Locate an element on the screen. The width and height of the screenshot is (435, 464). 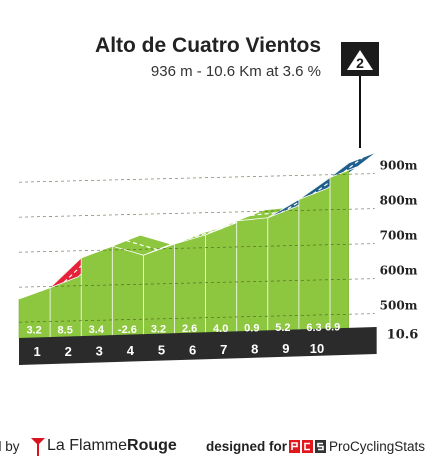
km-markers: 1 2 3 4 5 6 7 8 9 10 10.6 is located at coordinates (225, 344).